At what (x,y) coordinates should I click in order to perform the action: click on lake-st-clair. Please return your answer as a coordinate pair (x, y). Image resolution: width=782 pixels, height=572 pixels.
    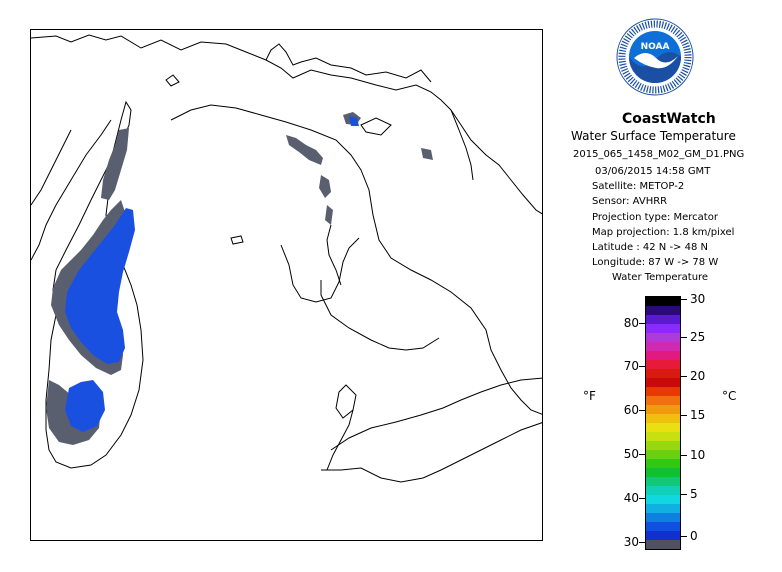
    Looking at the image, I should click on (346, 401).